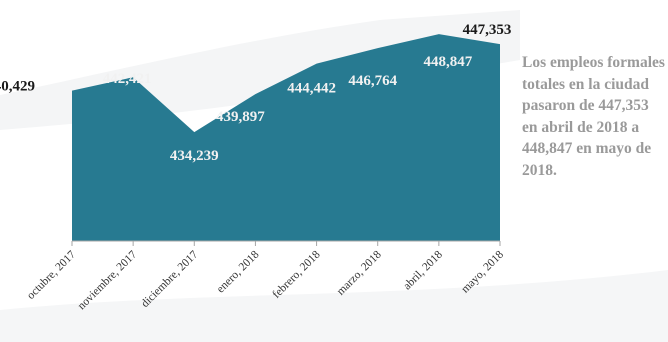  Describe the element at coordinates (487, 30) in the screenshot. I see `data-label: 447,353` at that location.